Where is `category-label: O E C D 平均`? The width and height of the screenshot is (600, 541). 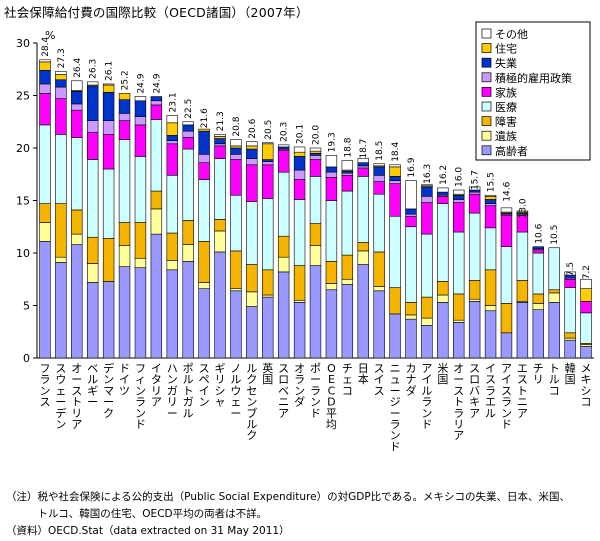 category-label: O E C D 平均 is located at coordinates (331, 396).